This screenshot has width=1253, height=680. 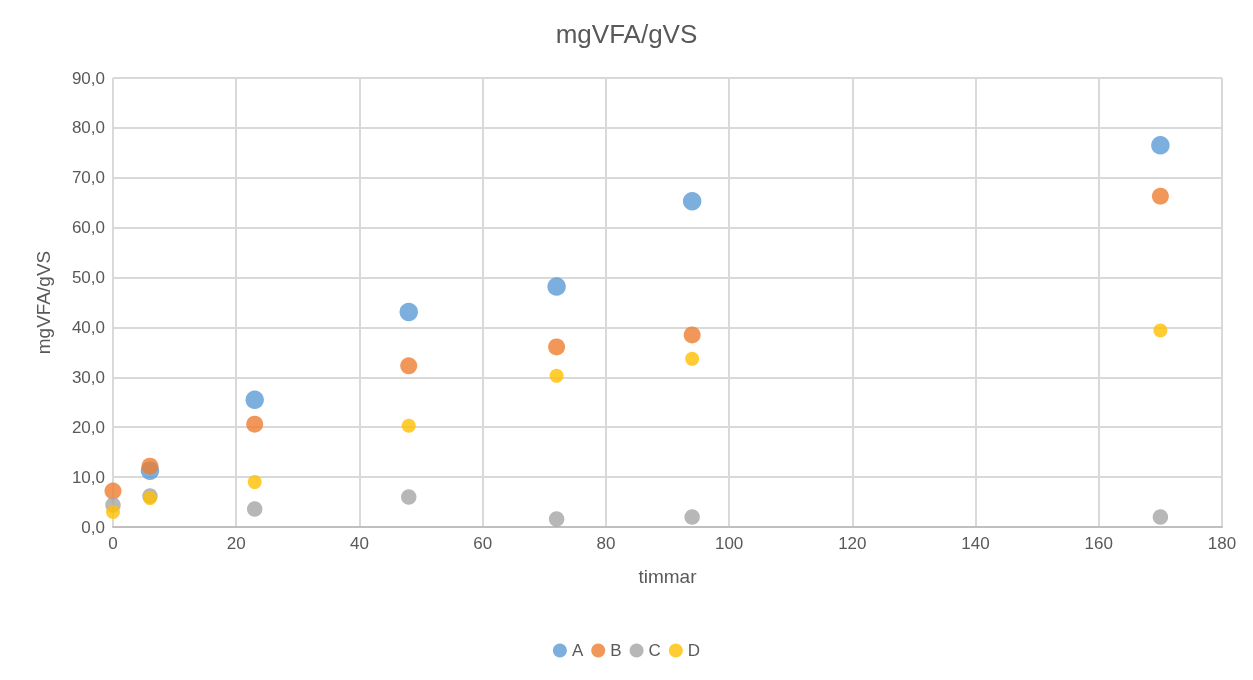 What do you see at coordinates (88, 78) in the screenshot?
I see `y-tick-label: 90,0` at bounding box center [88, 78].